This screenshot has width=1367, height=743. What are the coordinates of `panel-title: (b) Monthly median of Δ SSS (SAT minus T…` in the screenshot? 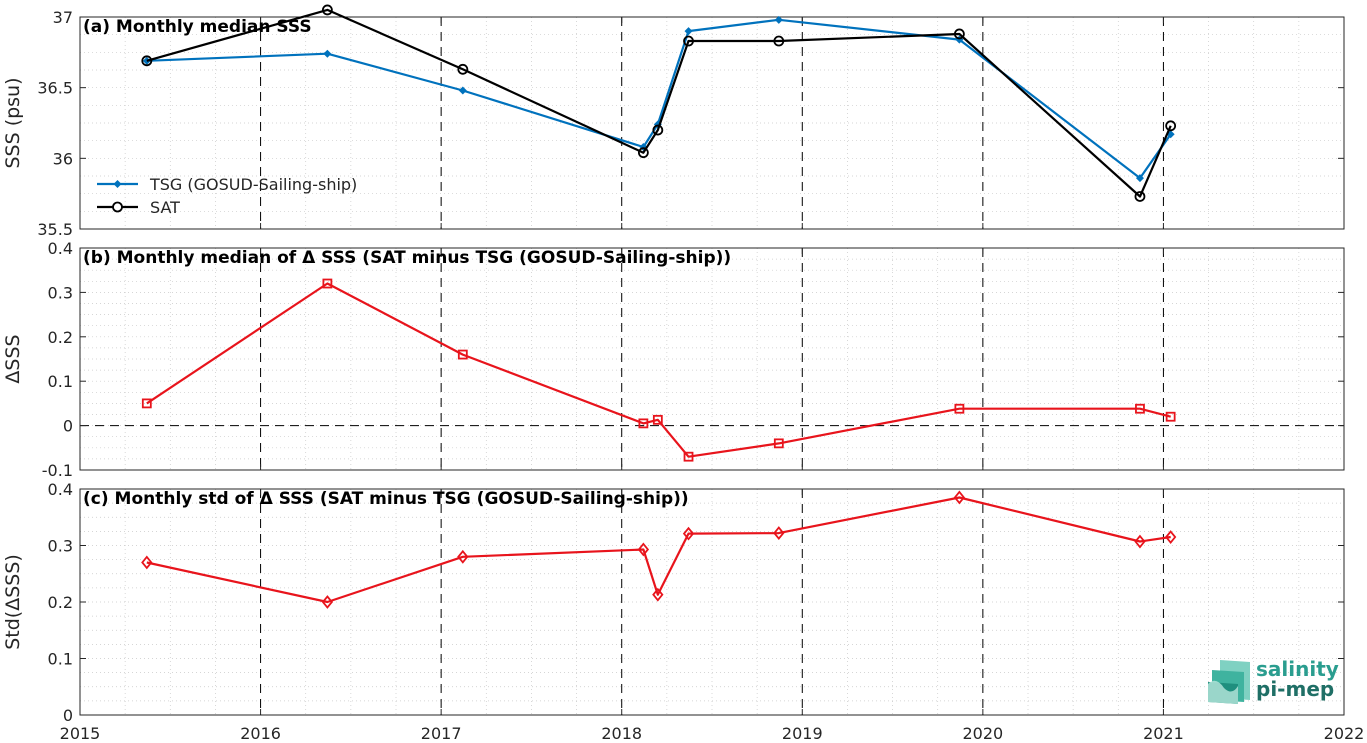 It's located at (407, 258).